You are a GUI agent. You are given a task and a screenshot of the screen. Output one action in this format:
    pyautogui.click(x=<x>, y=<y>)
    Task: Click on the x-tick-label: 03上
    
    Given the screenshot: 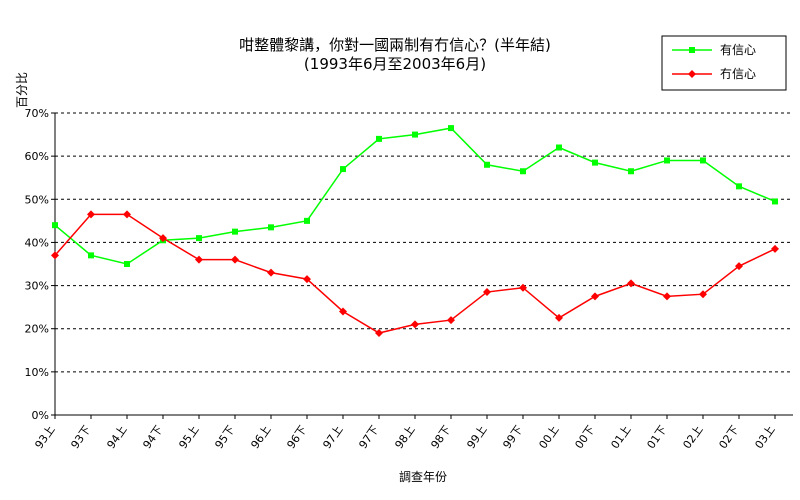 What is the action you would take?
    pyautogui.click(x=764, y=437)
    